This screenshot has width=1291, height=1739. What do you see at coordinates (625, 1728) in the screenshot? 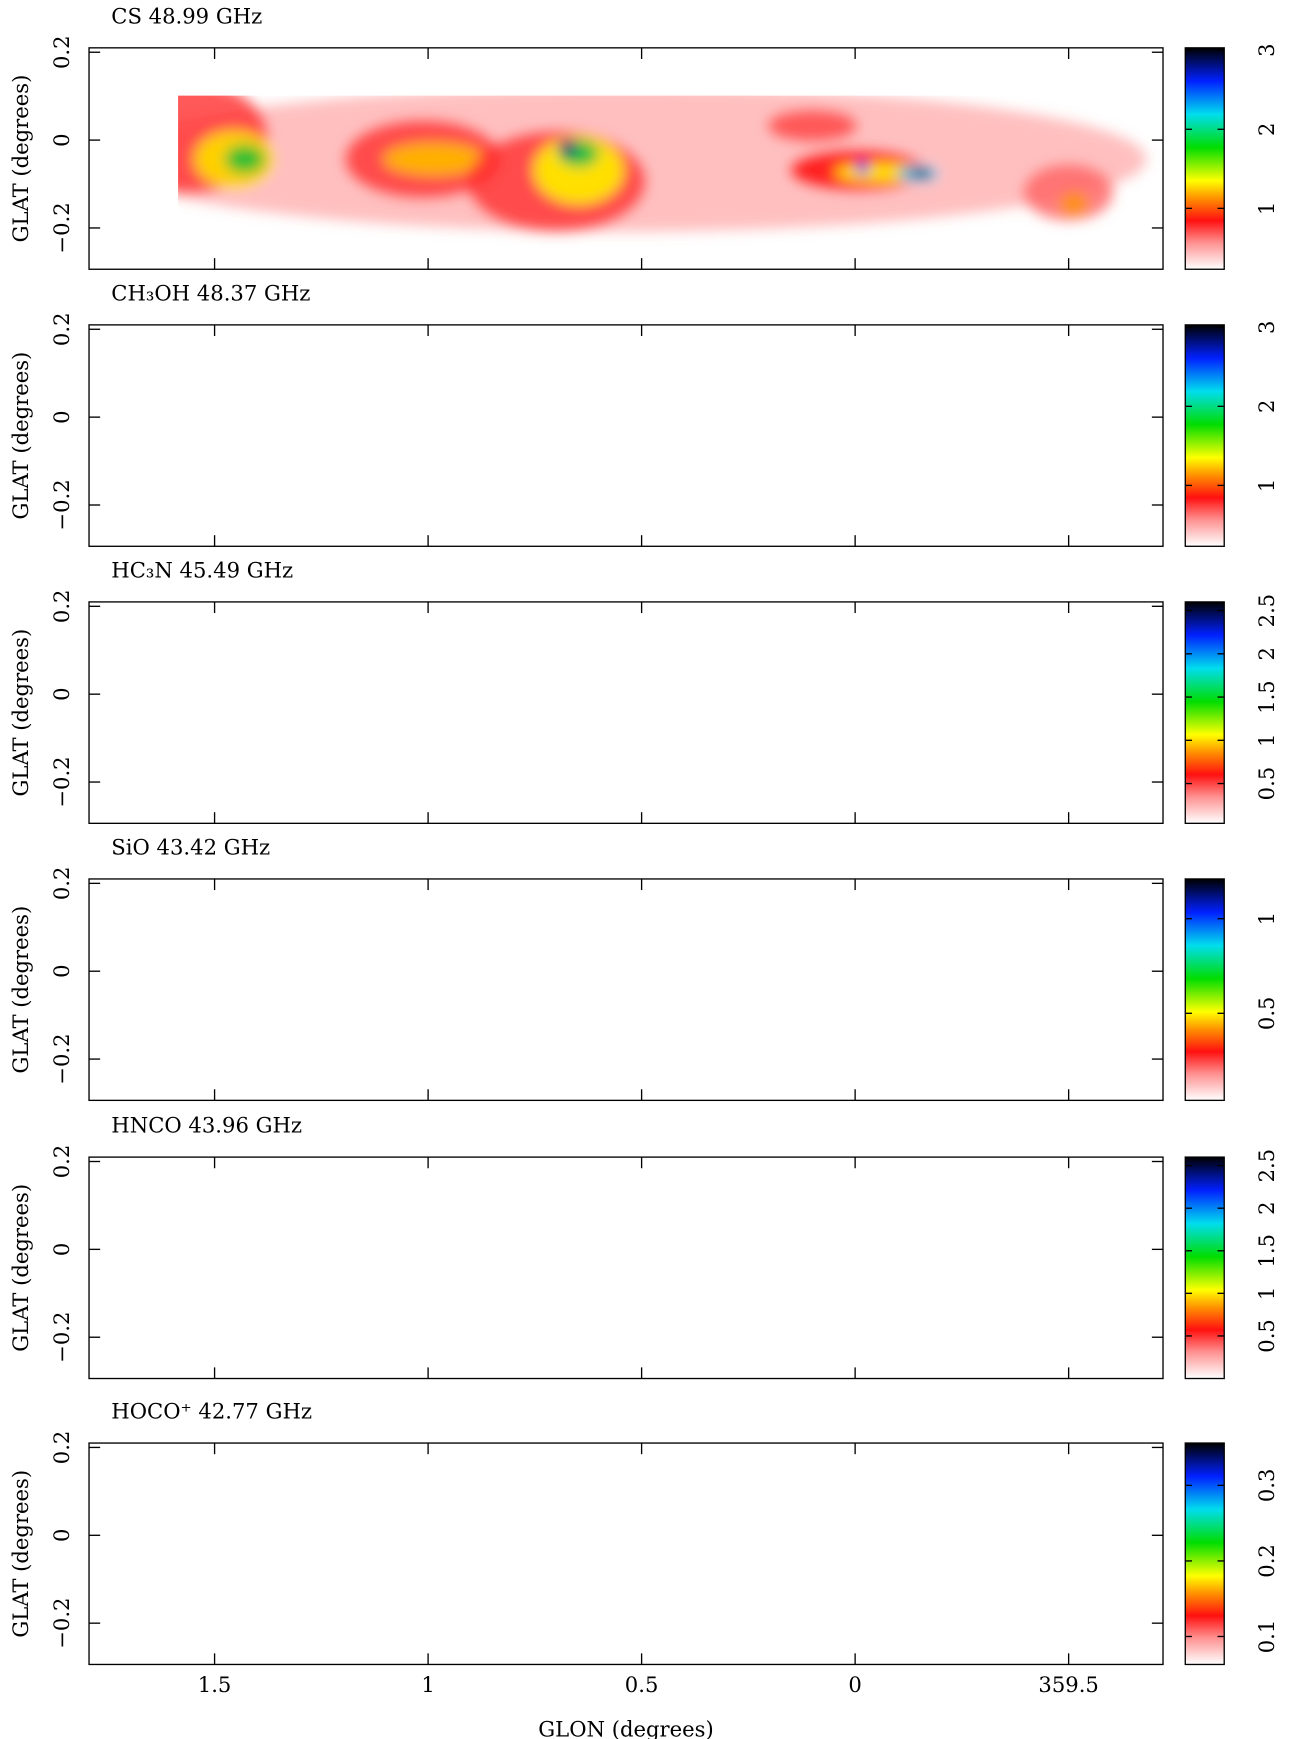
I see `x-axis-label: GLON (degrees)` at bounding box center [625, 1728].